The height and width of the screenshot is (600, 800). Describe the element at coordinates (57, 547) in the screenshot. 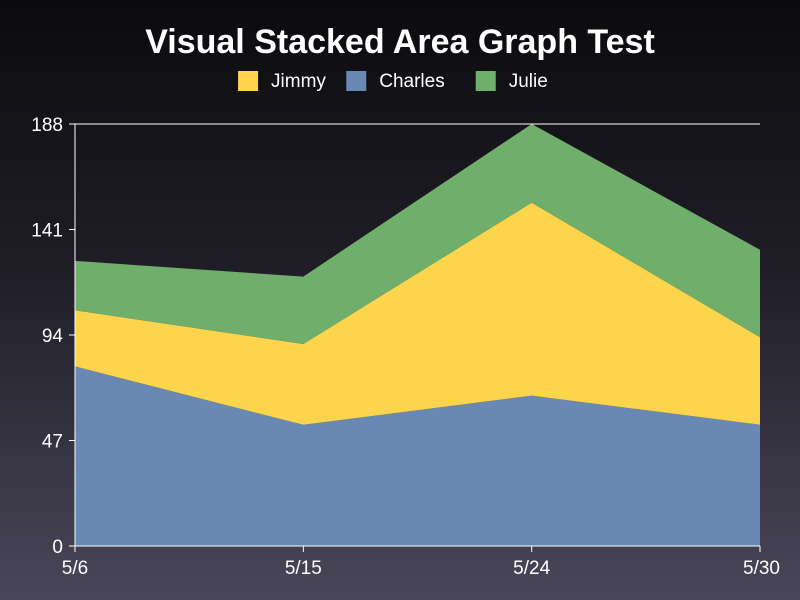

I see `y-tick-label: 0` at that location.